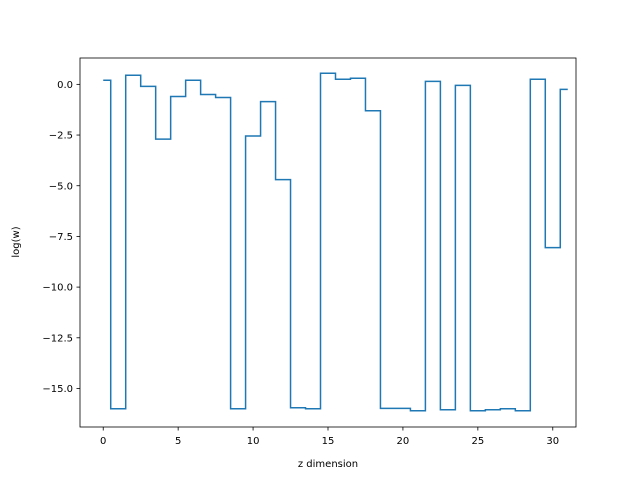 The width and height of the screenshot is (640, 480). What do you see at coordinates (253, 441) in the screenshot?
I see `x-tick-label: 10` at bounding box center [253, 441].